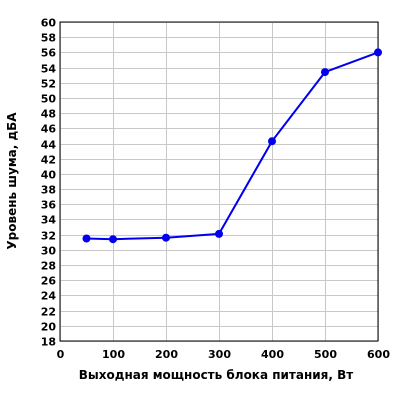 The width and height of the screenshot is (400, 404). Describe the element at coordinates (61, 354) in the screenshot. I see `x-tick-label: 0` at that location.